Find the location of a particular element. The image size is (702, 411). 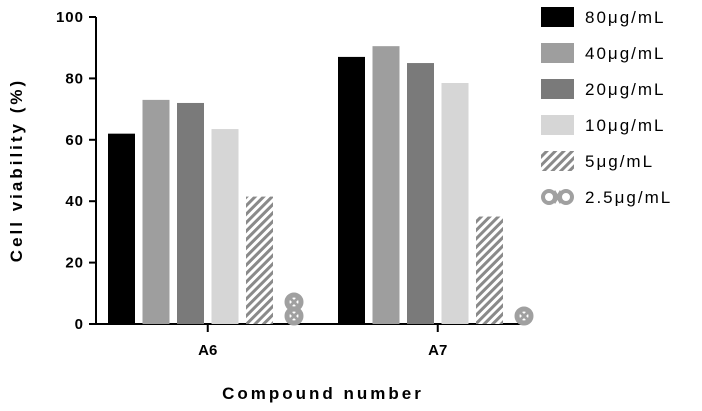

bar-a6-2.5gml is located at coordinates (294, 309).